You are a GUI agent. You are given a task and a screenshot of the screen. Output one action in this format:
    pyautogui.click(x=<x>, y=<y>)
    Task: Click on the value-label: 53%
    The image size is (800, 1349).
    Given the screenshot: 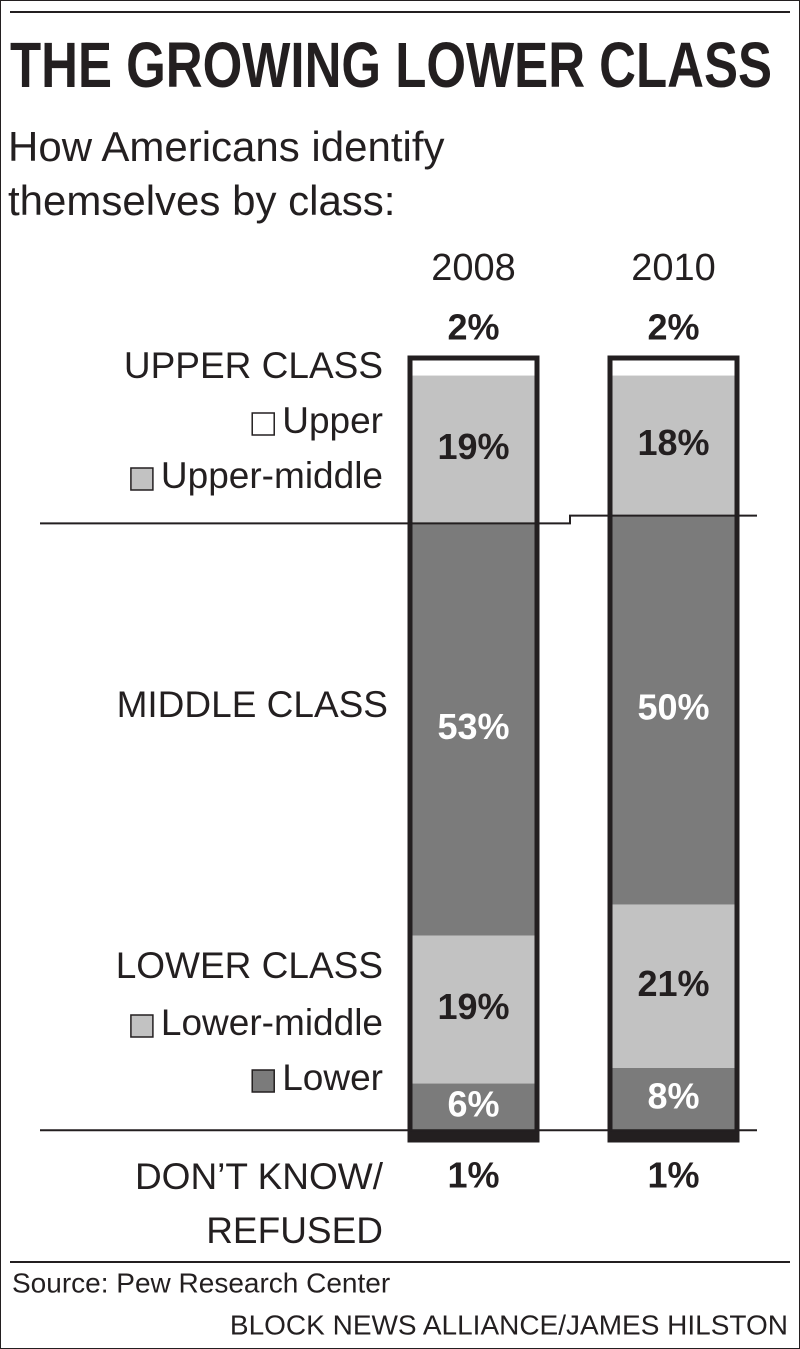 What is the action you would take?
    pyautogui.click(x=473, y=726)
    